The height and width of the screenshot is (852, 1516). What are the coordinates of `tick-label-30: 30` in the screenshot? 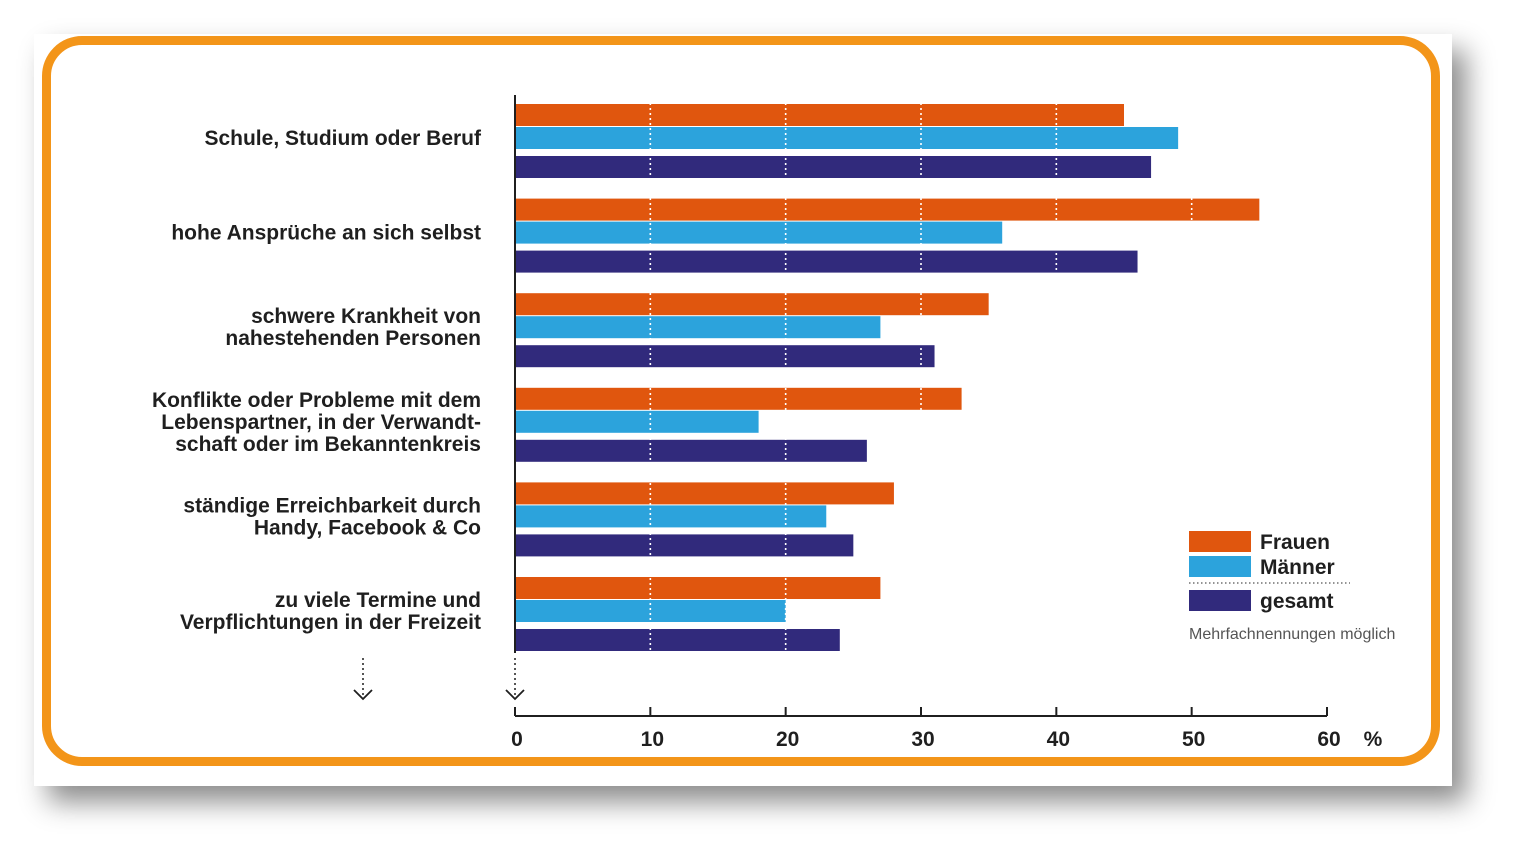 It's located at (922, 739).